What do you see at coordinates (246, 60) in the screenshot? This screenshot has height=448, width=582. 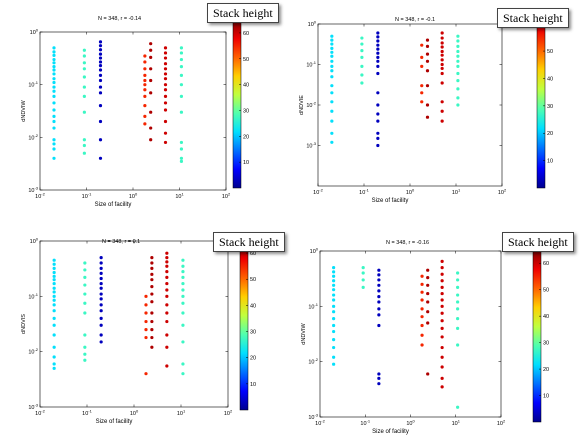 I see `colorbar-tick-label: 50` at bounding box center [246, 60].